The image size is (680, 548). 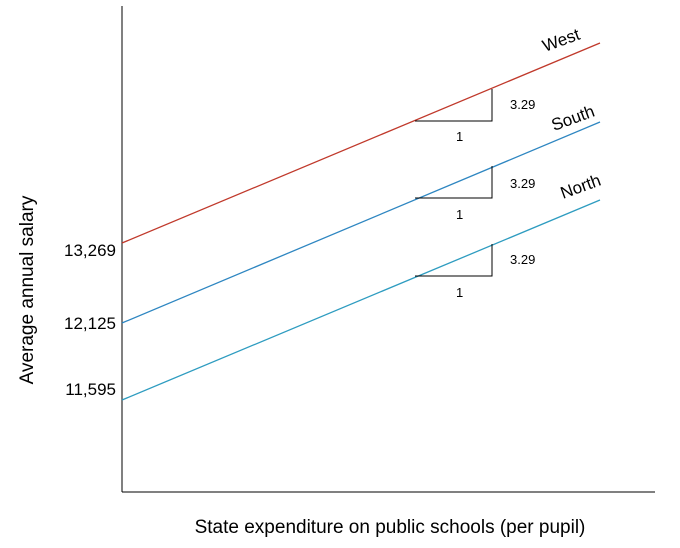 I want to click on south-slope-rise: 3.29, so click(x=522, y=183).